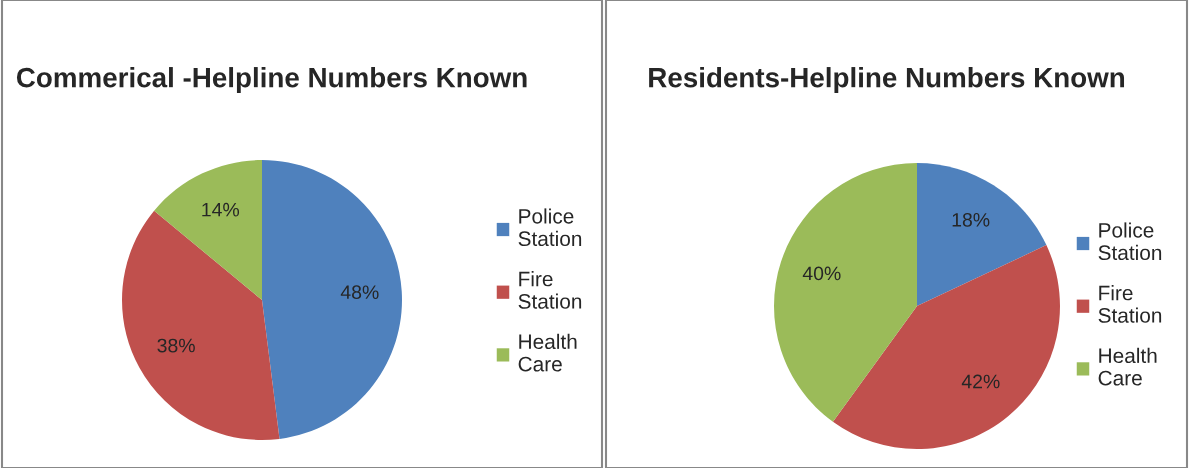 This screenshot has width=1189, height=468. Describe the element at coordinates (821, 273) in the screenshot. I see `data-label: 40%` at that location.